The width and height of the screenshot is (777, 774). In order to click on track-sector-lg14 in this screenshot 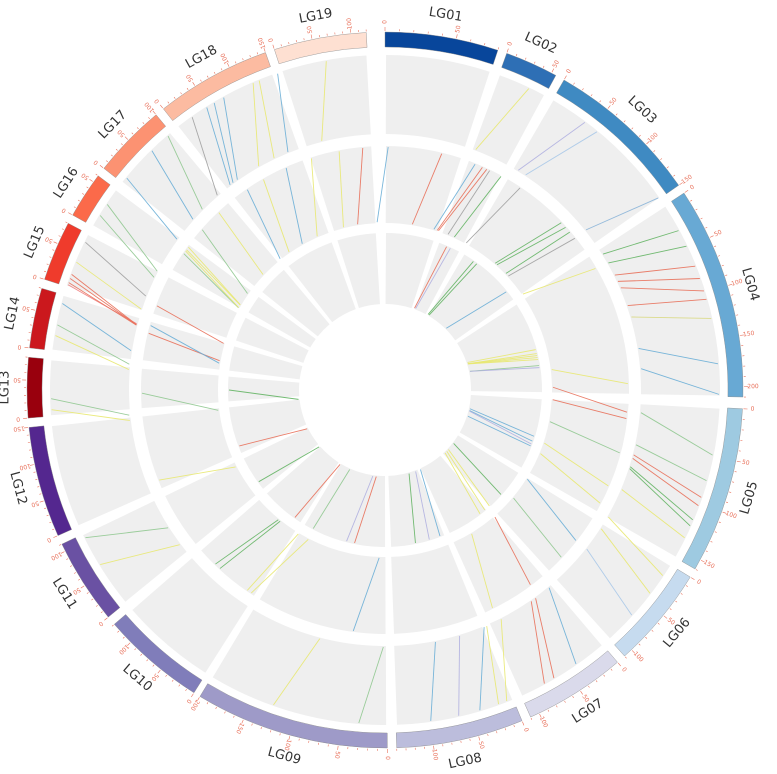, I will do `click(266, 363)`.